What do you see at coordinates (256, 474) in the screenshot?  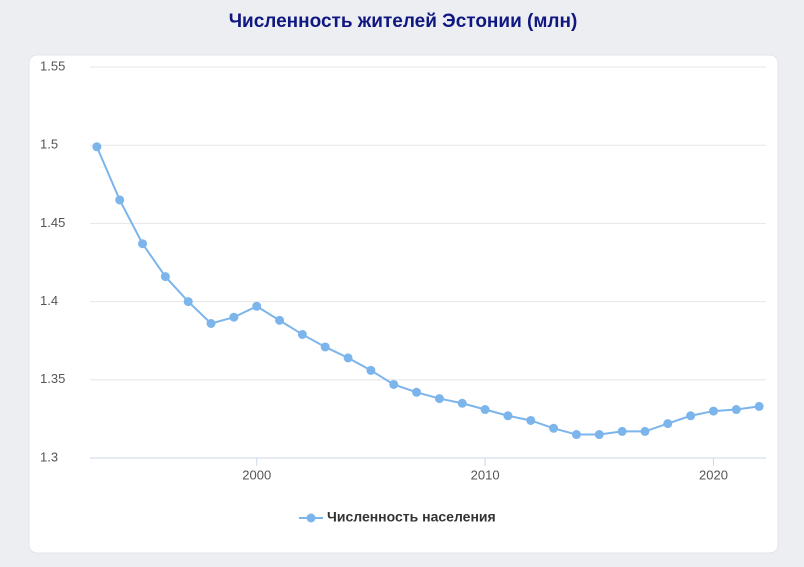 I see `x-tick-label: 2000` at bounding box center [256, 474].